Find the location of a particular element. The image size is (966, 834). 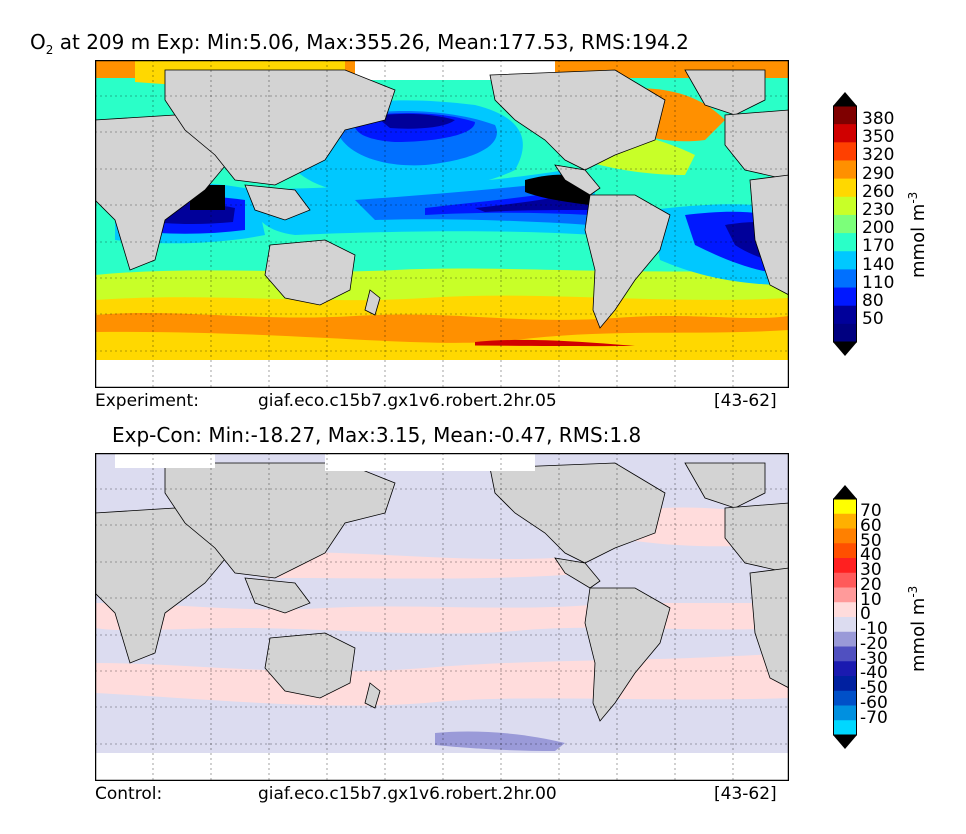

top-colorbar-tick: 260 is located at coordinates (878, 191).